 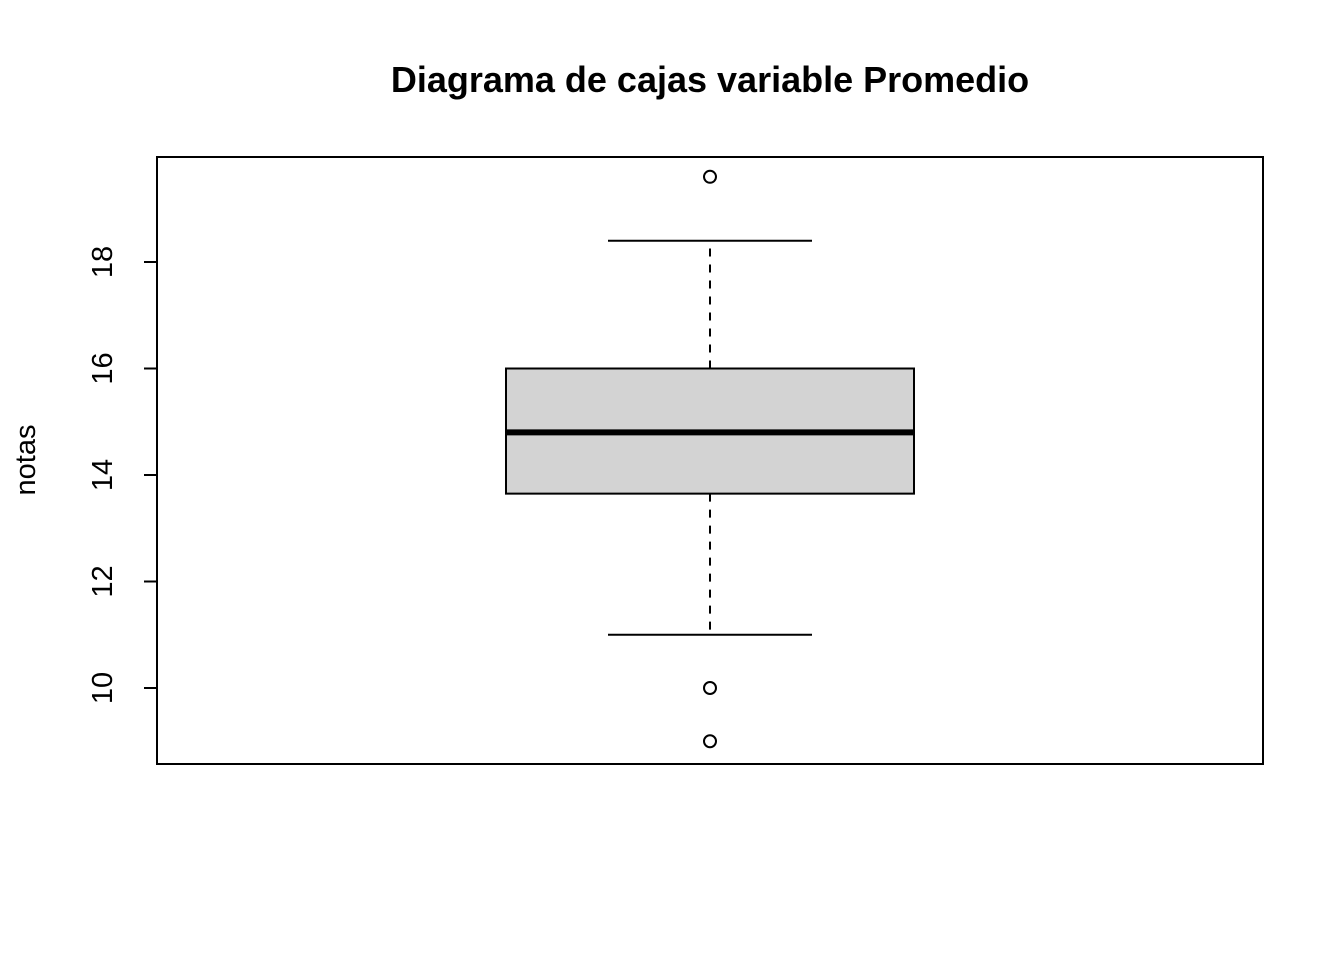 I want to click on chart-title: Diagrama de cajas variable Promedio, so click(x=710, y=79).